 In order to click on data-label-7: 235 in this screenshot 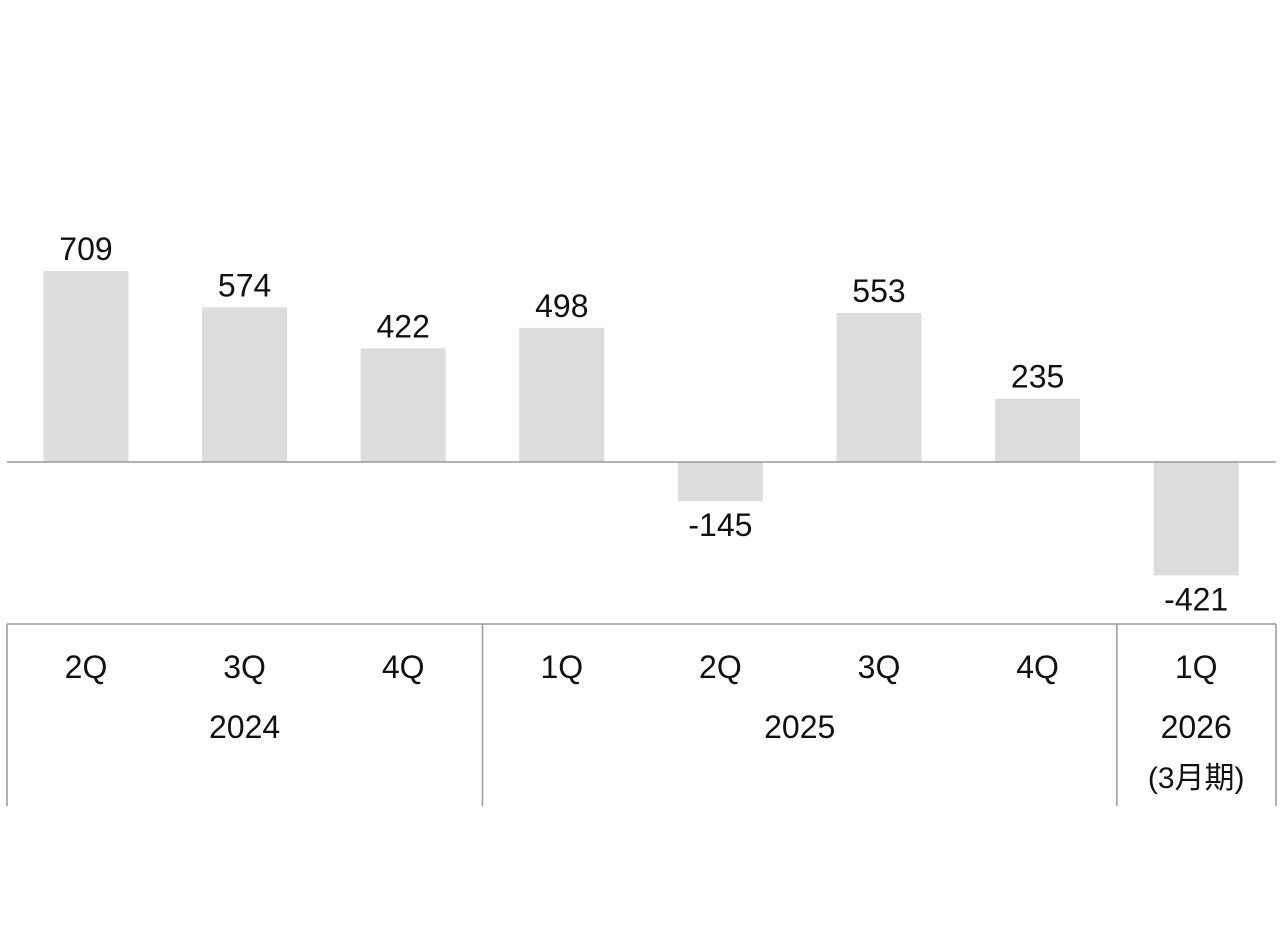, I will do `click(1037, 377)`.